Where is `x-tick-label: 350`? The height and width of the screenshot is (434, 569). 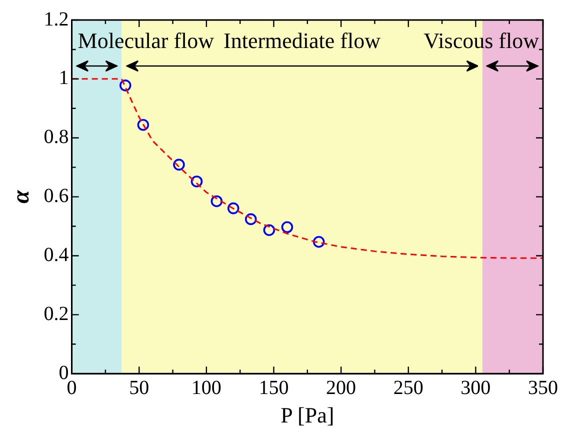 x-tick-label: 350 is located at coordinates (543, 387).